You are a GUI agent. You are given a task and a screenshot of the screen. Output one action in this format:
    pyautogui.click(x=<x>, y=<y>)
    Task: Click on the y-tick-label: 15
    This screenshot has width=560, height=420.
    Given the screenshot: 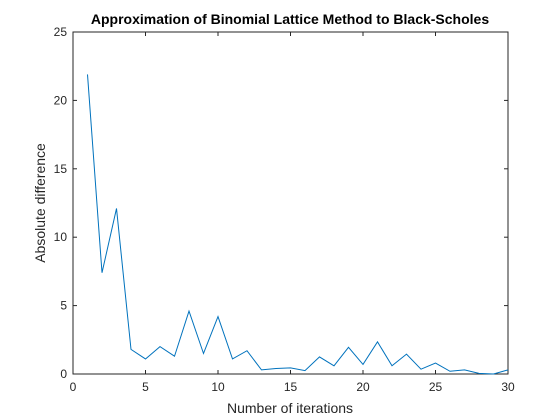 What is the action you would take?
    pyautogui.click(x=61, y=169)
    